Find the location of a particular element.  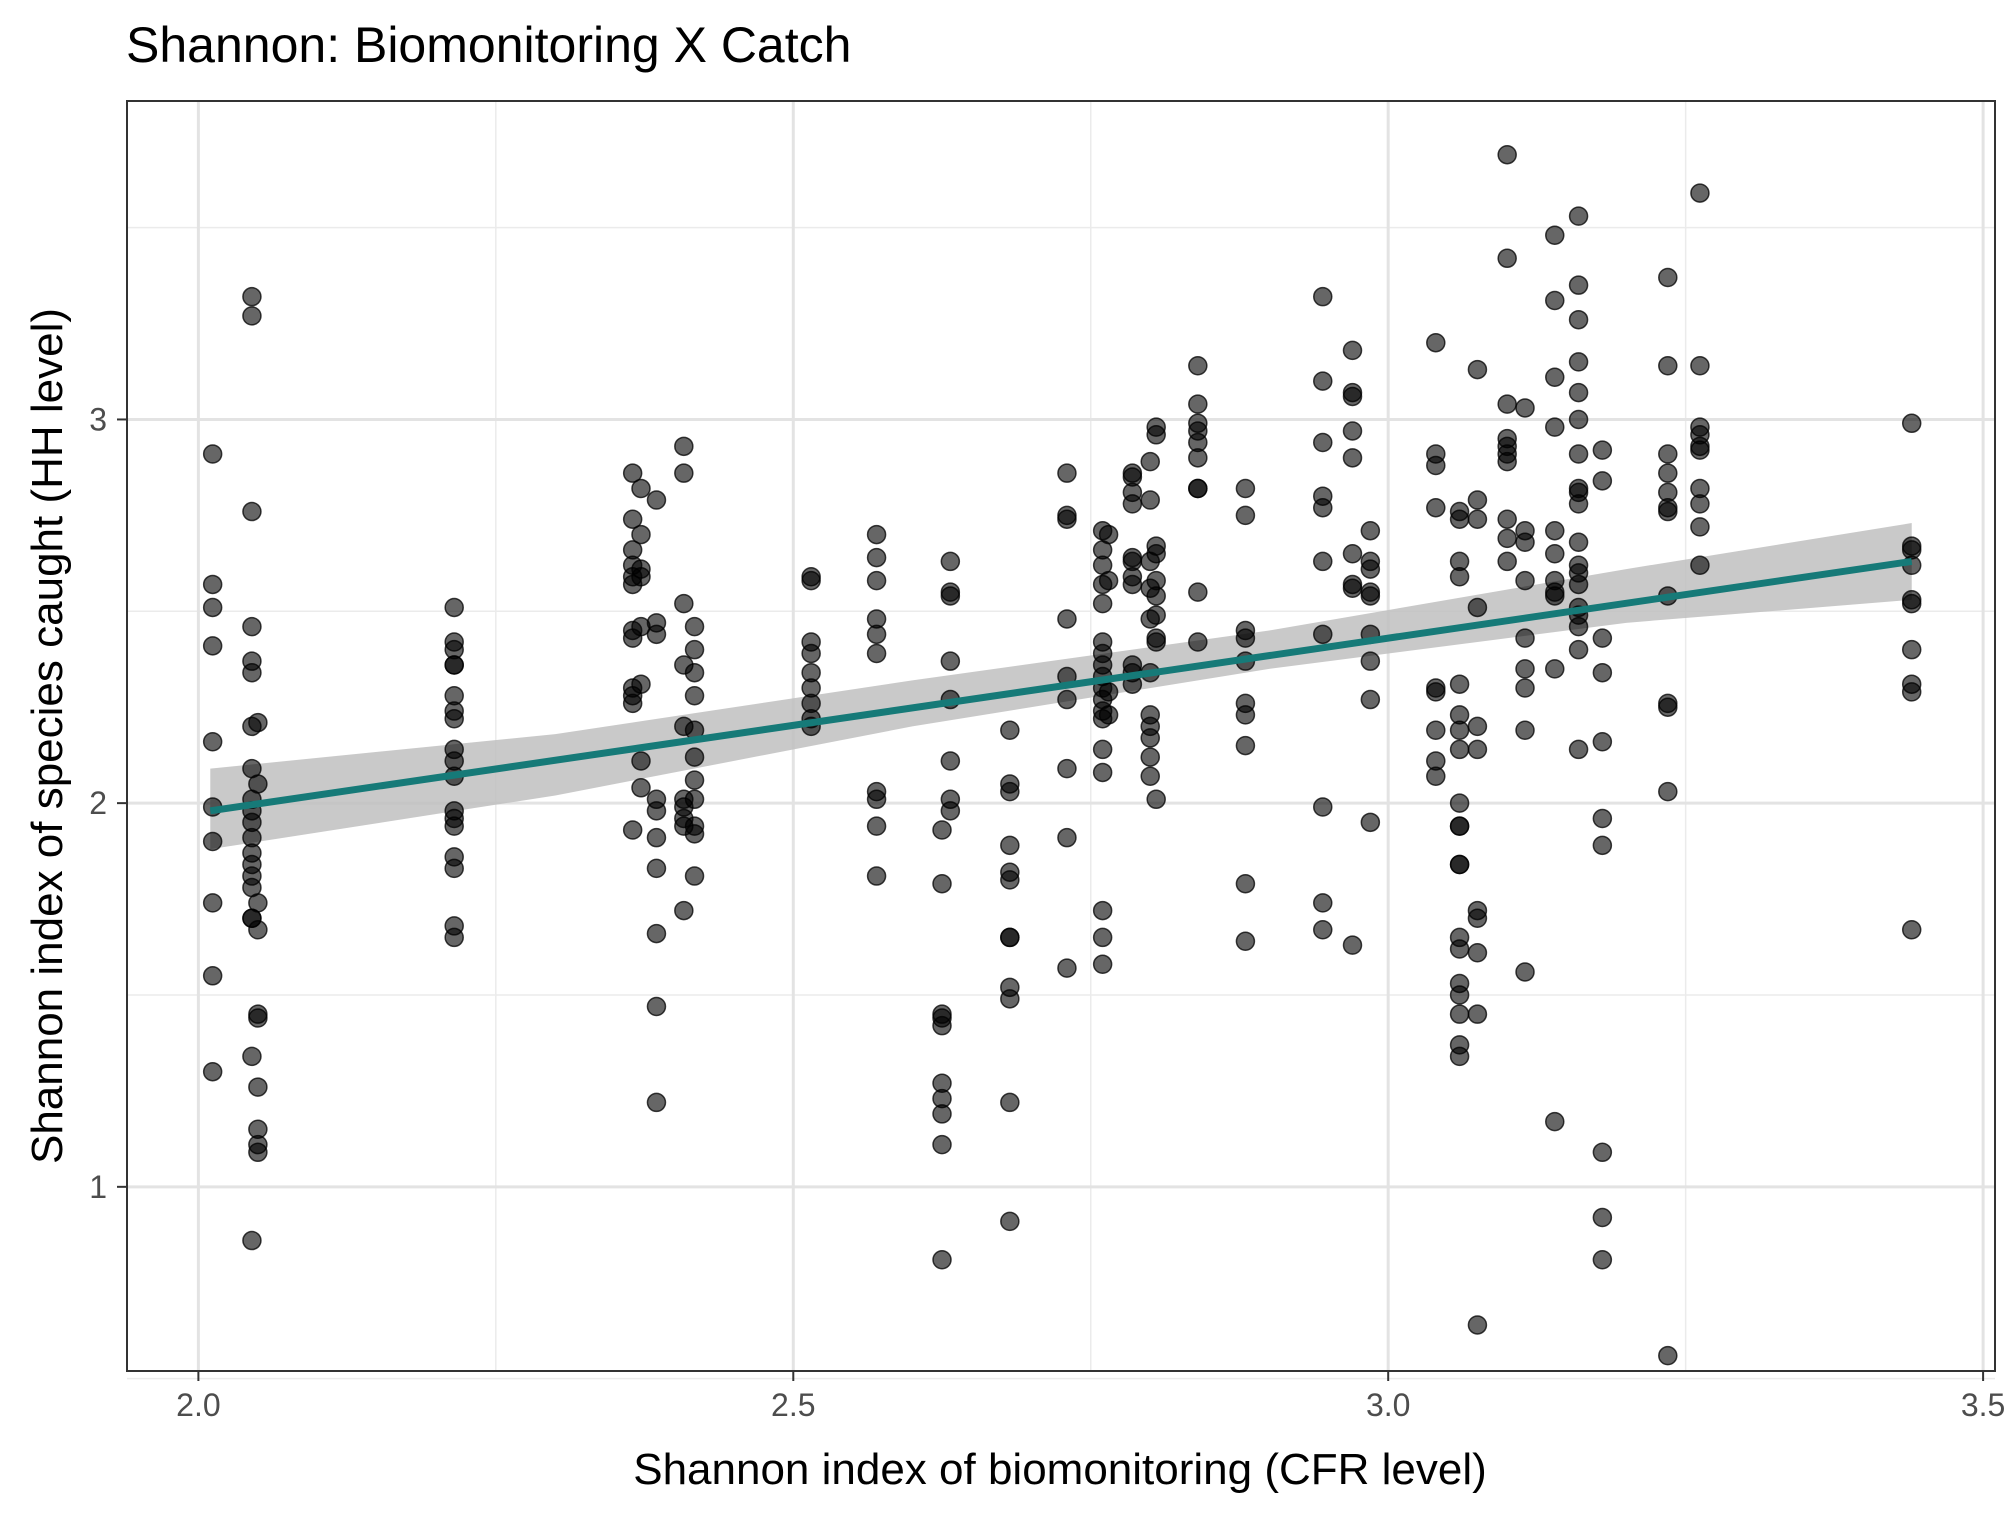

y-axis-ticks: 1 2 3 is located at coordinates (108, 803).